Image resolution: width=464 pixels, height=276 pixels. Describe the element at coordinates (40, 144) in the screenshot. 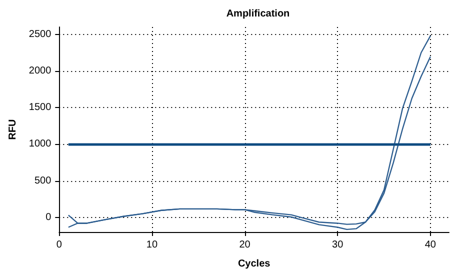

I see `y-tick-label: 1000` at that location.